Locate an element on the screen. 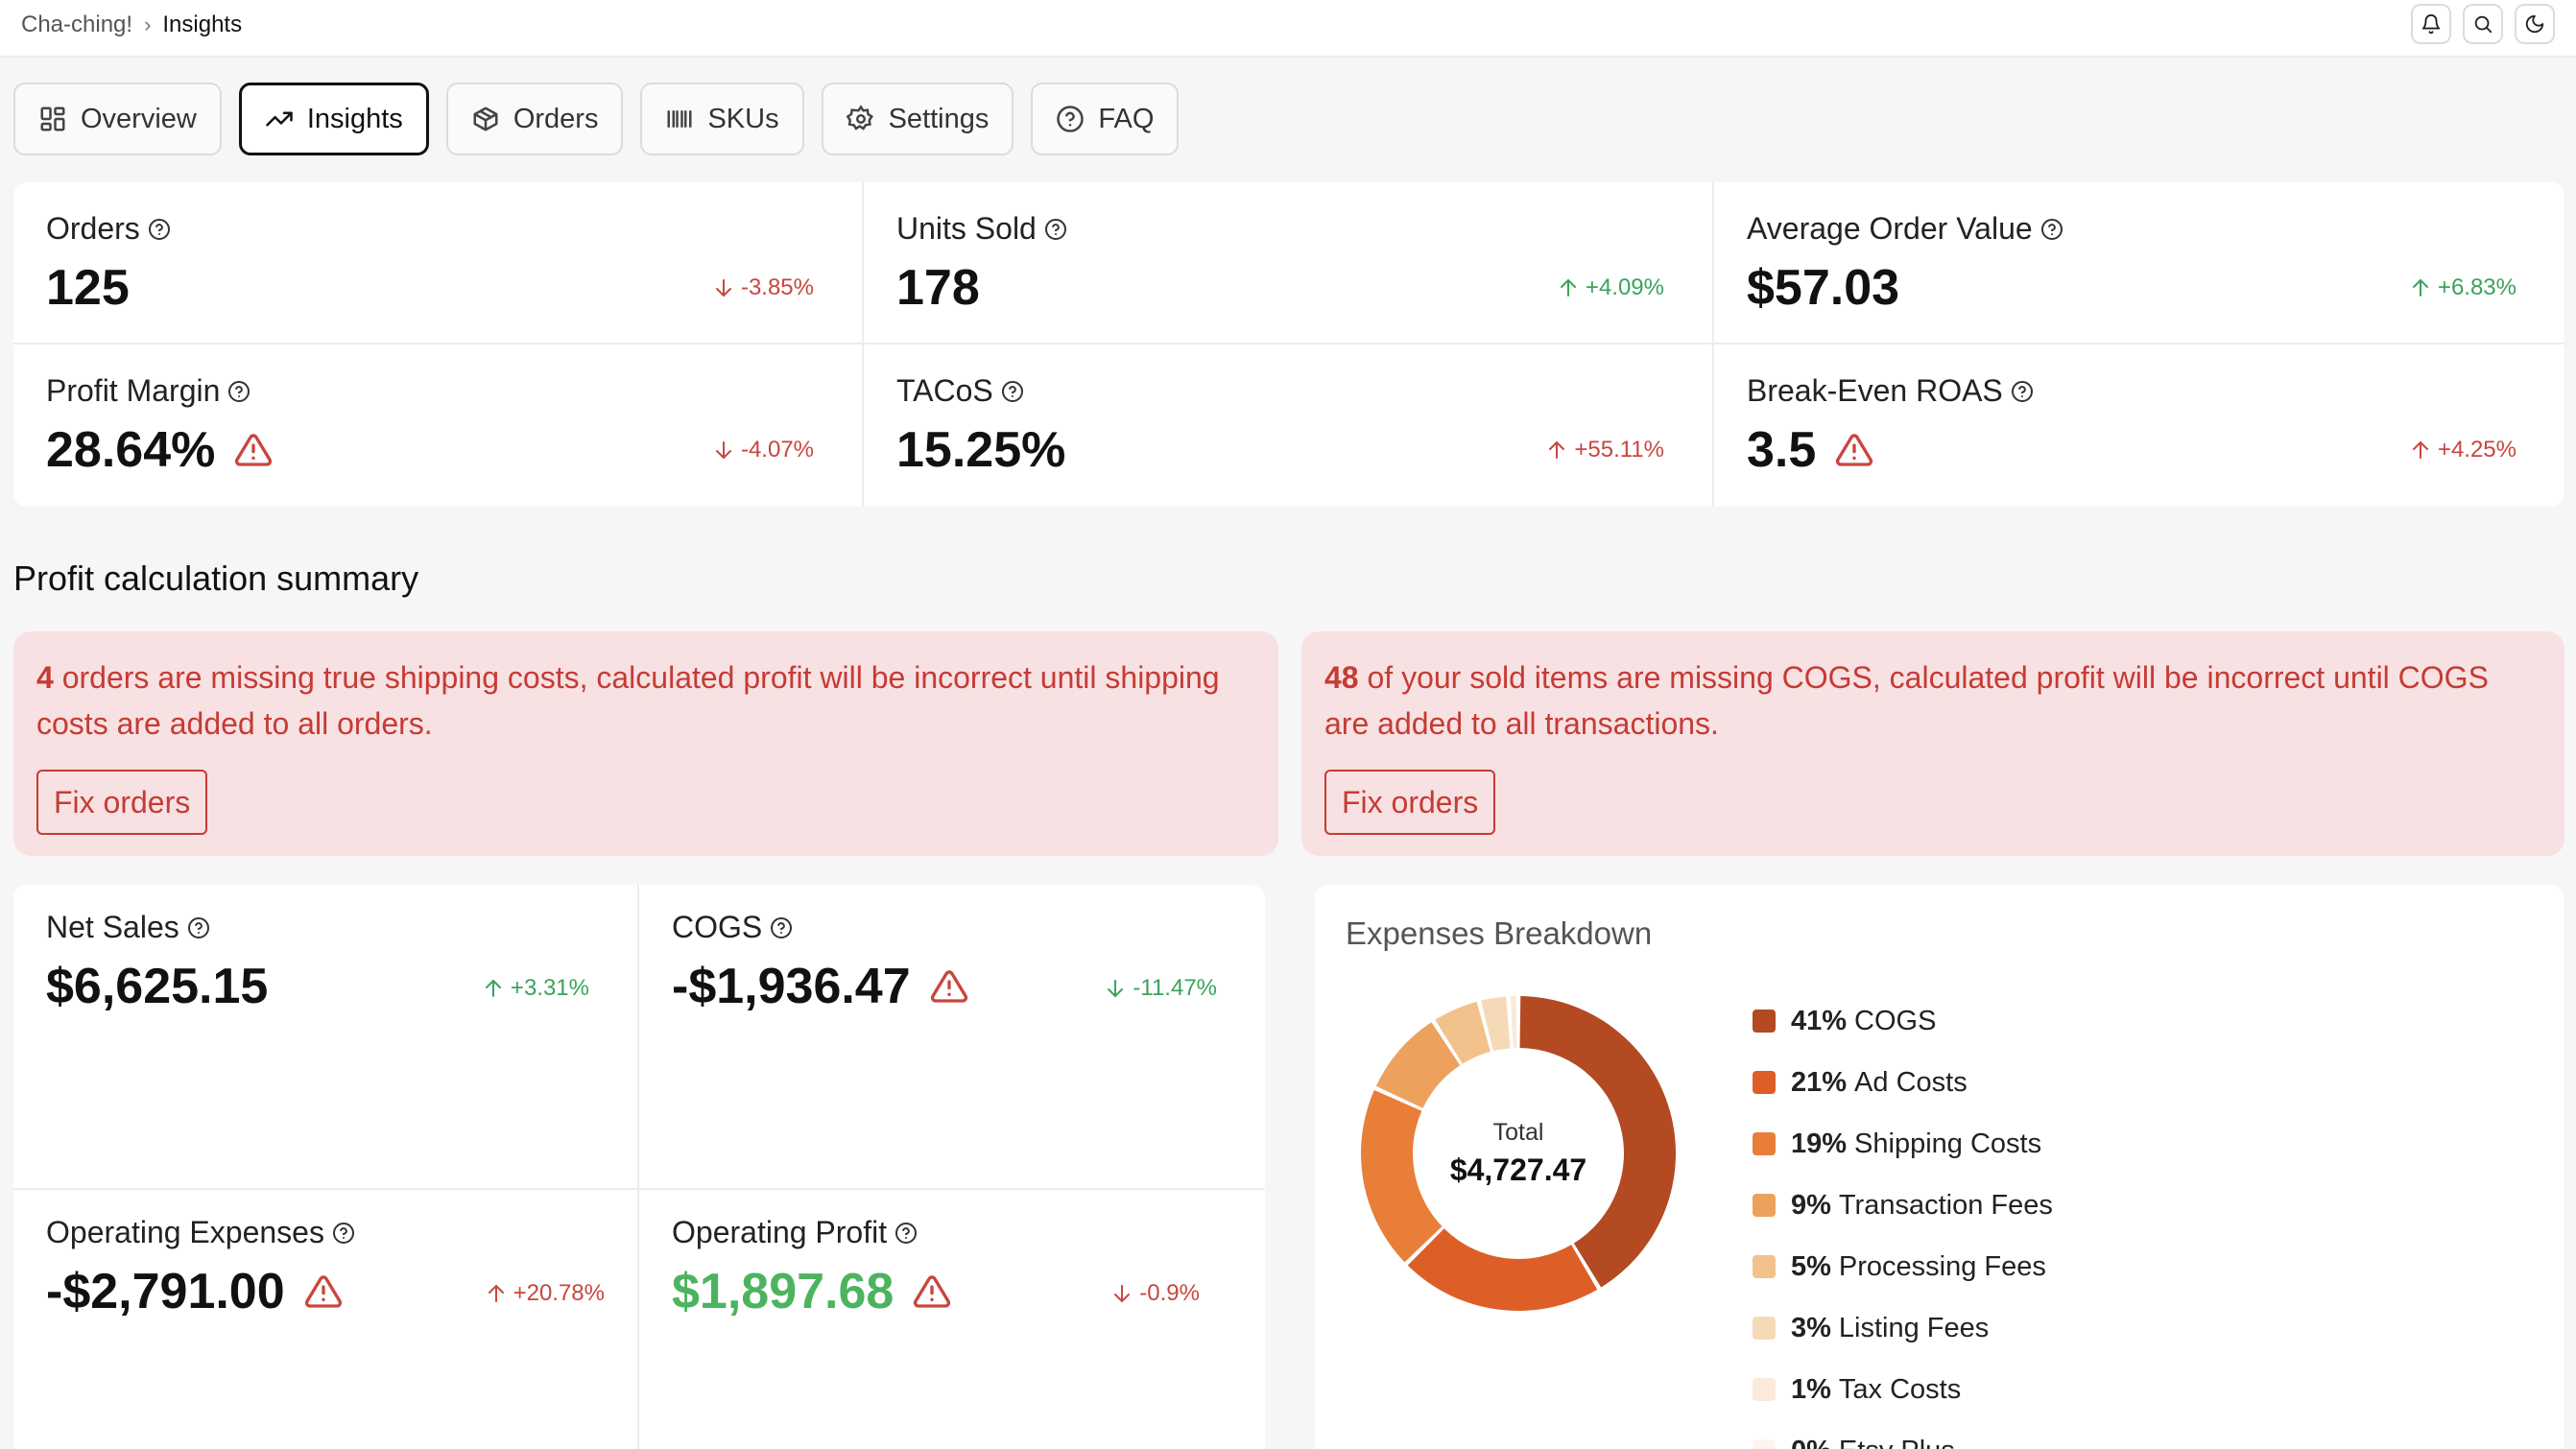  metric-break-even-roas: Break-Even ROAS 3.5 +4.25% is located at coordinates (2139, 425).